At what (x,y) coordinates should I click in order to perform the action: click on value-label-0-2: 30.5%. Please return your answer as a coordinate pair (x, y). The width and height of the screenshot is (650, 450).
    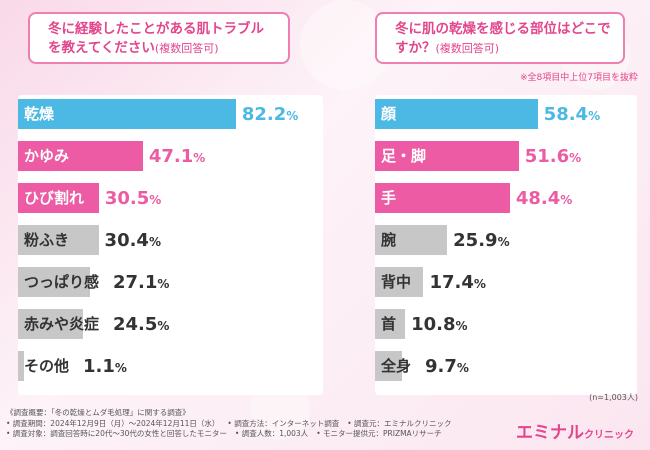
    Looking at the image, I should click on (133, 198).